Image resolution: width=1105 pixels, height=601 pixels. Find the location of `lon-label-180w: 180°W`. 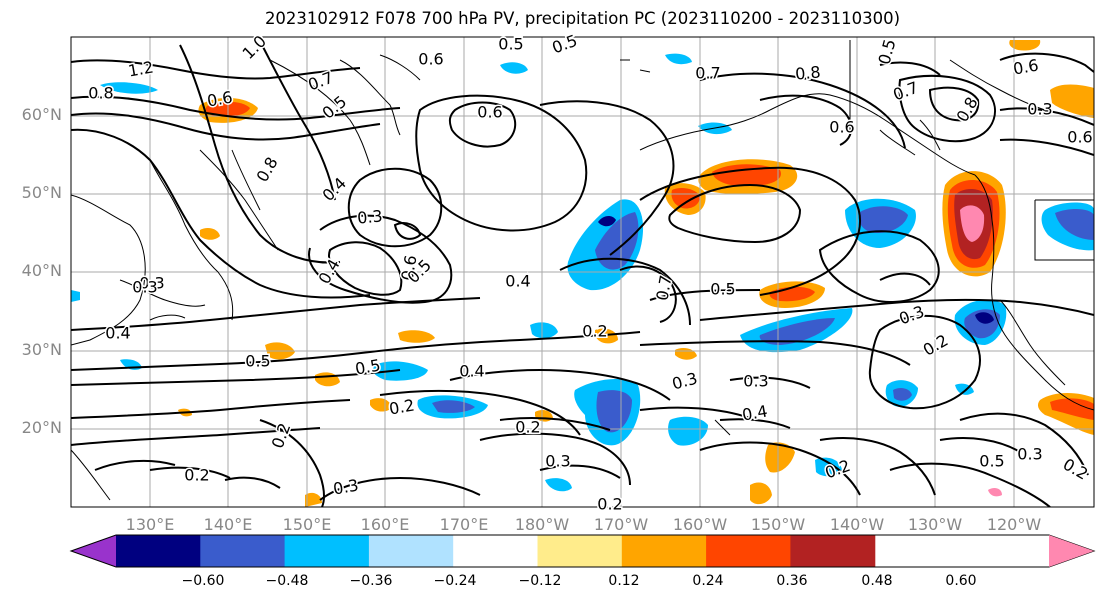

lon-label-180w: 180°W is located at coordinates (542, 524).